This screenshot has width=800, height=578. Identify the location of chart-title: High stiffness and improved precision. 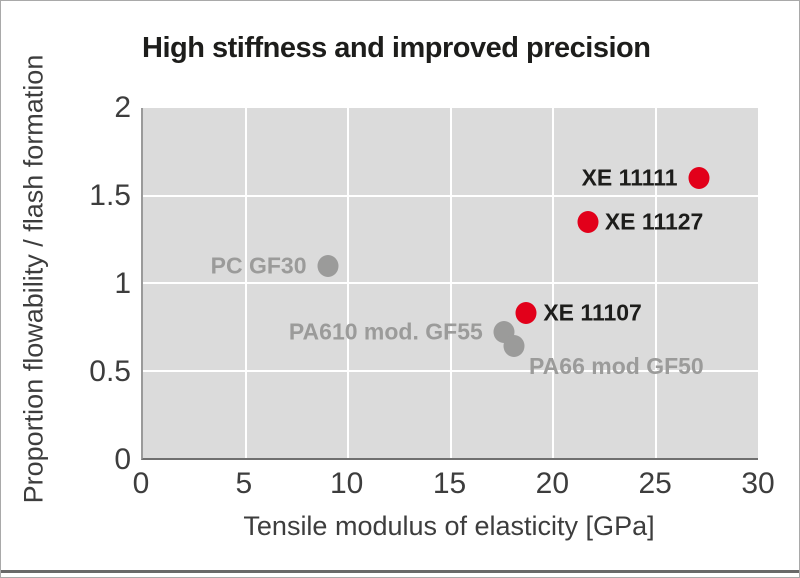
(396, 48).